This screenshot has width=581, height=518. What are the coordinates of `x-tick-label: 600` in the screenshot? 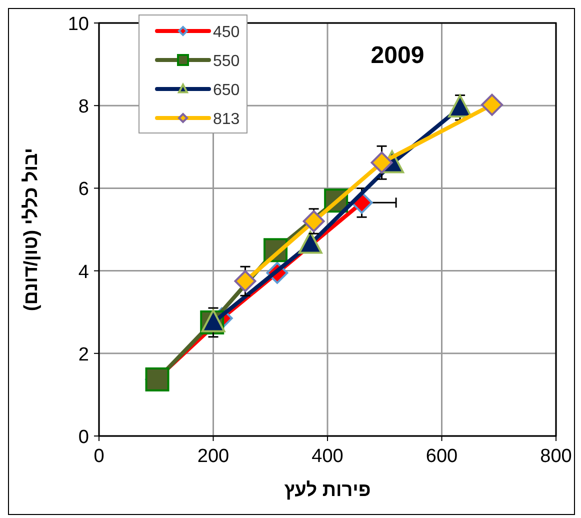 It's located at (442, 456).